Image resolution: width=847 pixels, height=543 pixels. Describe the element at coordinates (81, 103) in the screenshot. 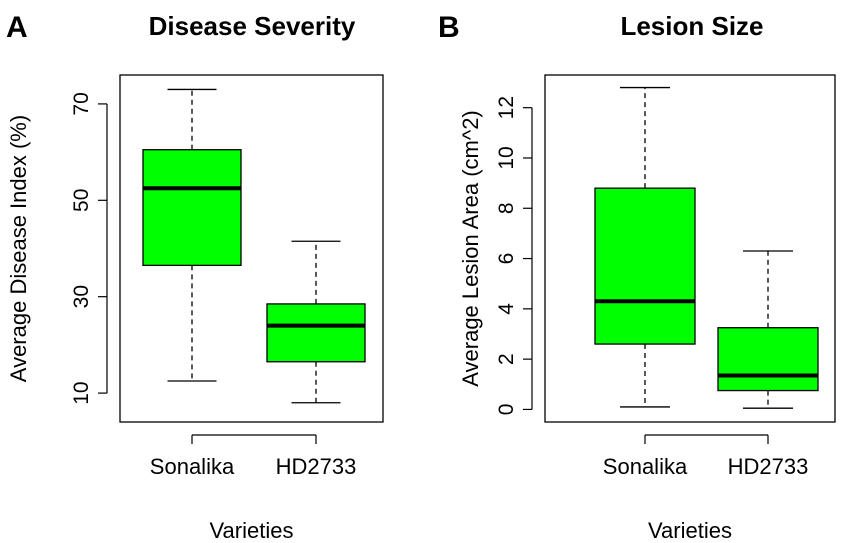

I see `y-tick-label: 70` at that location.